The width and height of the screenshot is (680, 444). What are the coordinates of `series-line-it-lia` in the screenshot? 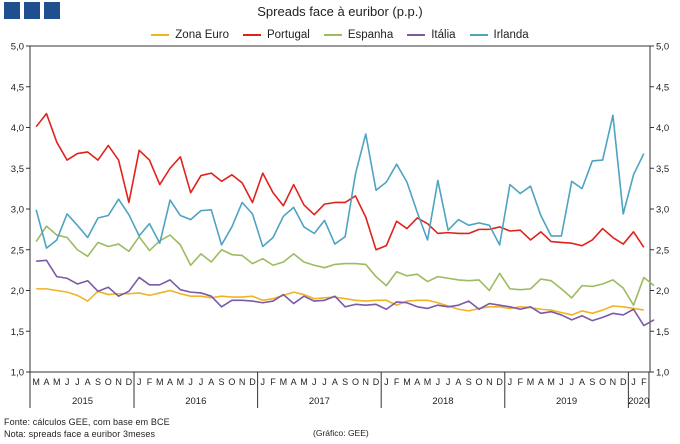 It's located at (345, 293).